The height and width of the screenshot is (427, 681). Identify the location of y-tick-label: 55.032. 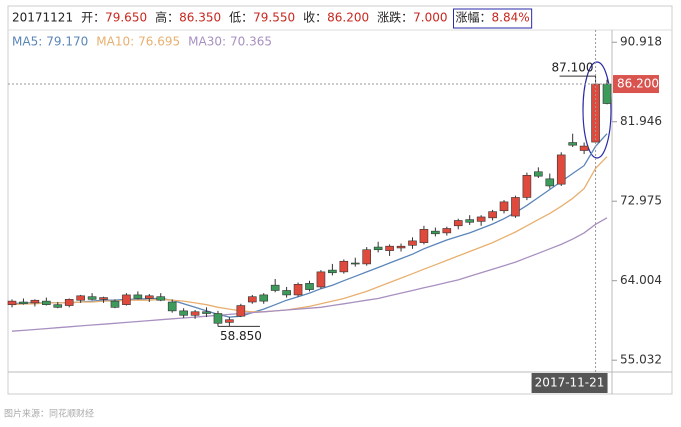
(641, 360).